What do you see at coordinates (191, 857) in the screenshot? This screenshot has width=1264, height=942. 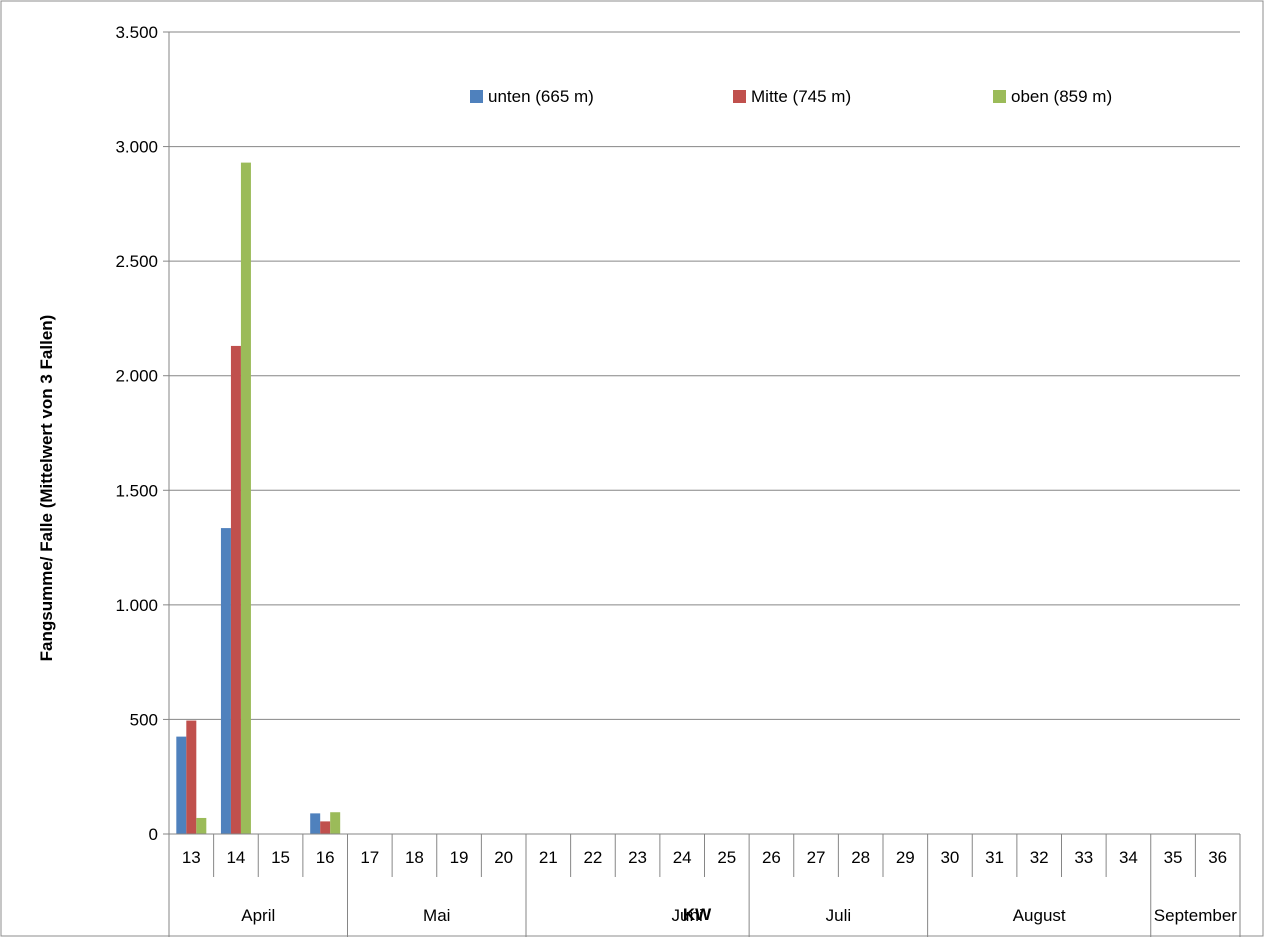 I see `x-tick-label: 13` at bounding box center [191, 857].